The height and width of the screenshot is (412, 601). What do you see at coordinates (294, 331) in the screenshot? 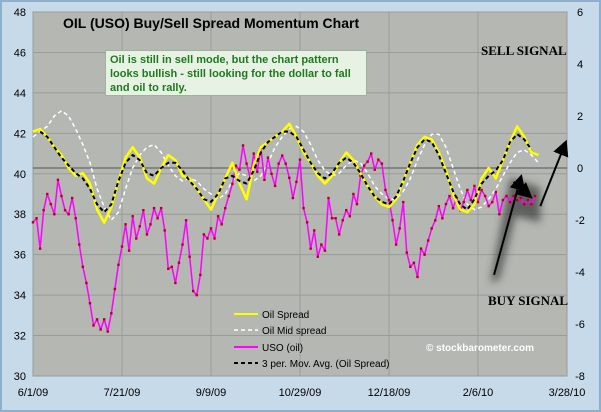
I see `legend-label-oil-mid-spread: Oil Mid spread` at bounding box center [294, 331].